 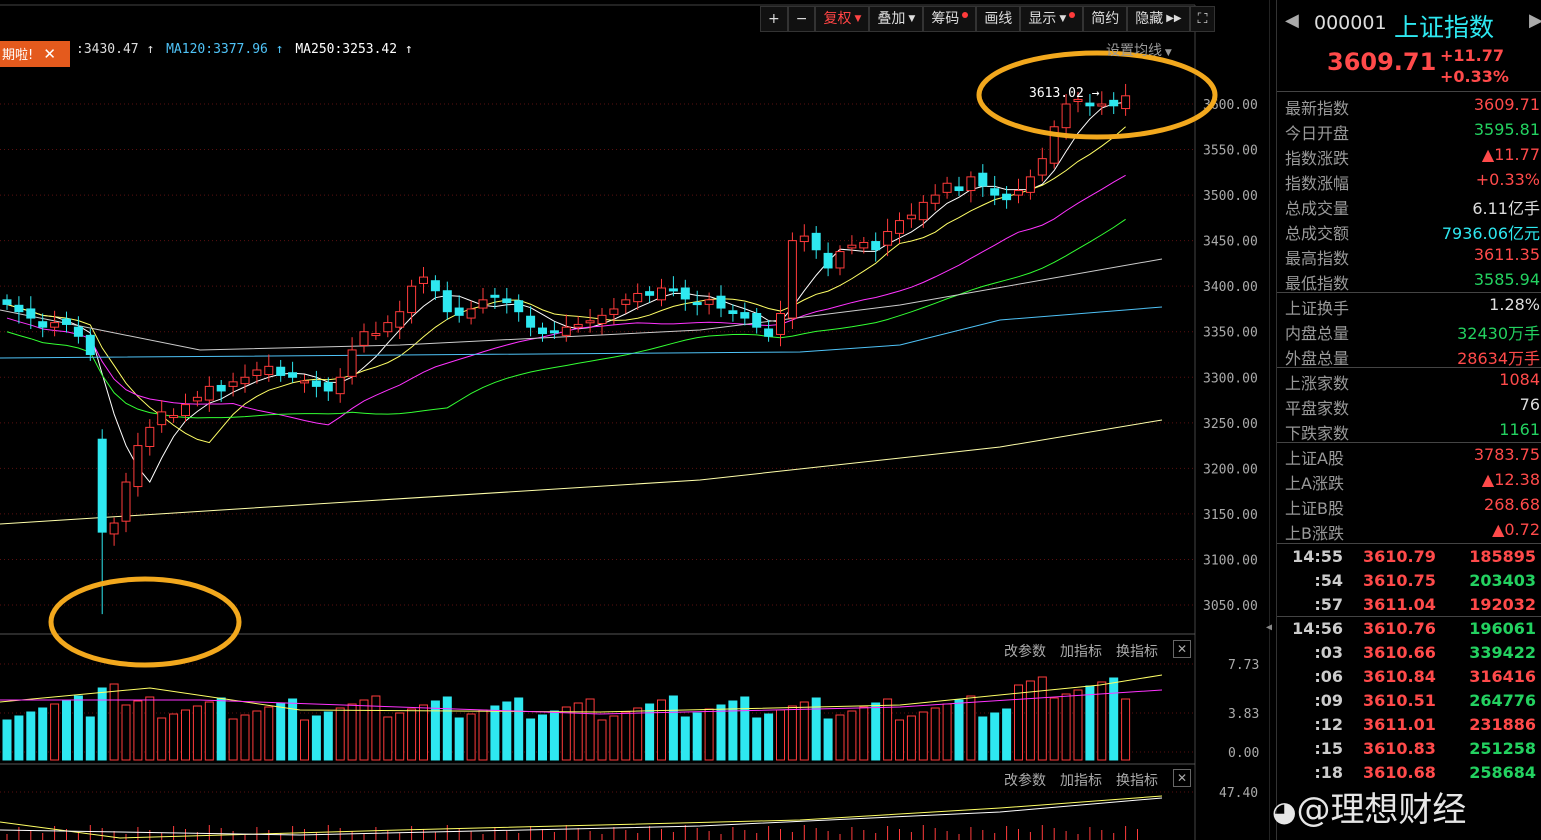 I want to click on tick-volume: 196061, so click(x=1502, y=628).